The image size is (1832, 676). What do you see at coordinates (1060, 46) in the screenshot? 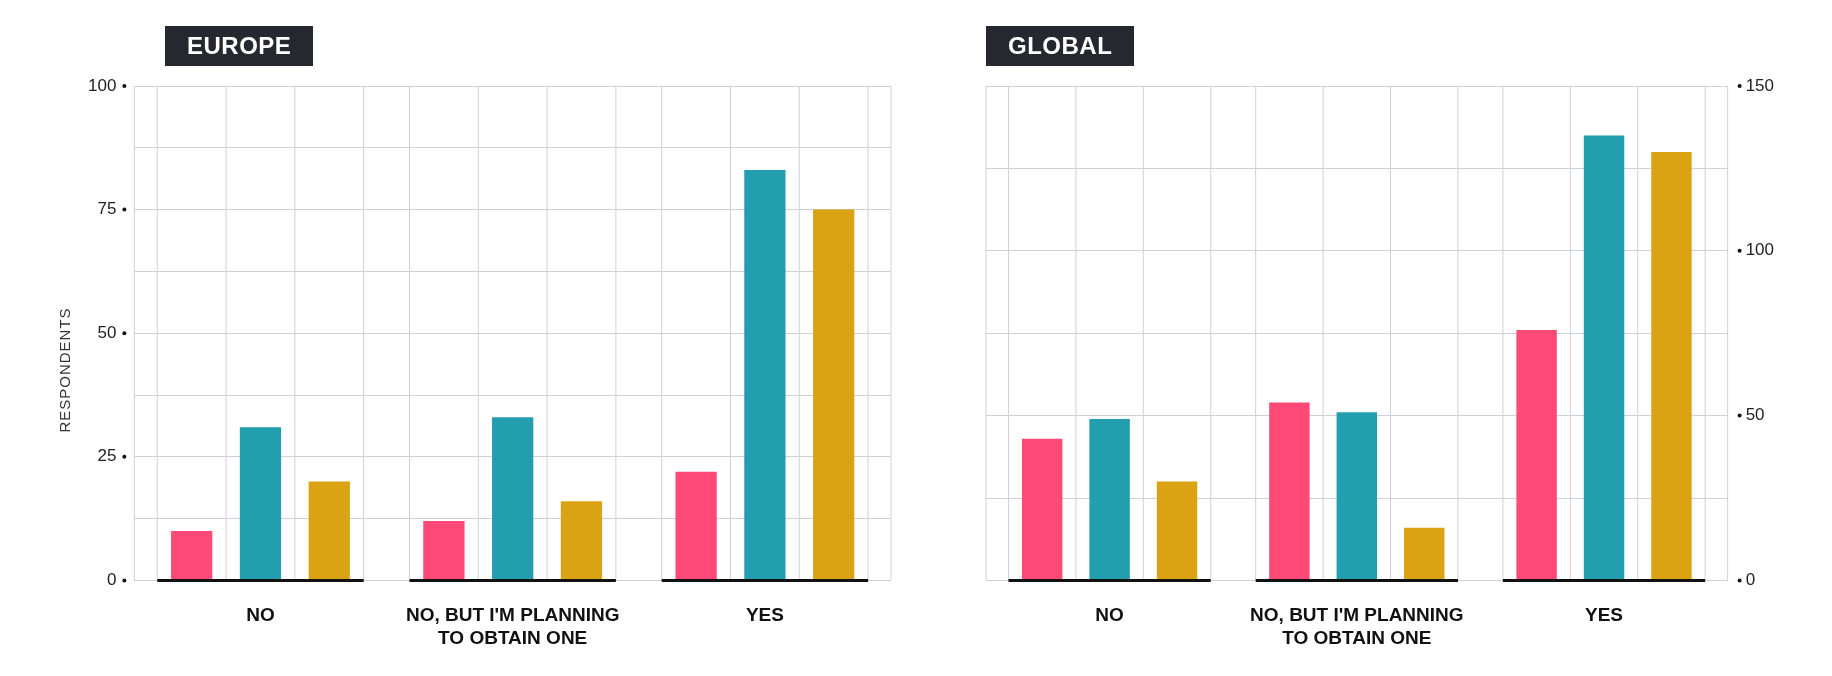
I see `chart-title: GLOBAL` at bounding box center [1060, 46].